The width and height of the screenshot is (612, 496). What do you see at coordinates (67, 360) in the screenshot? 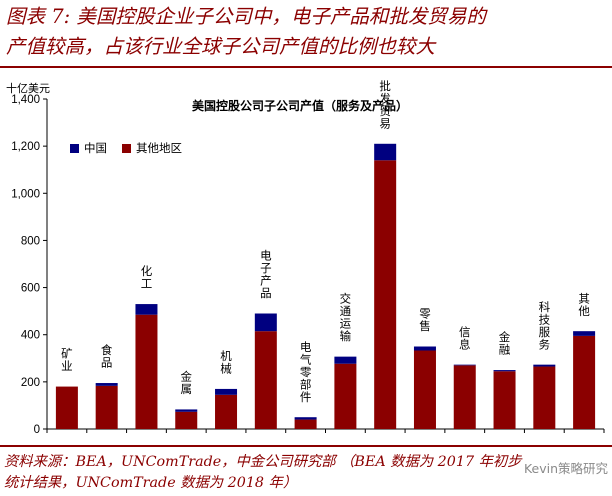
I see `category-label: 矿业` at bounding box center [67, 360].